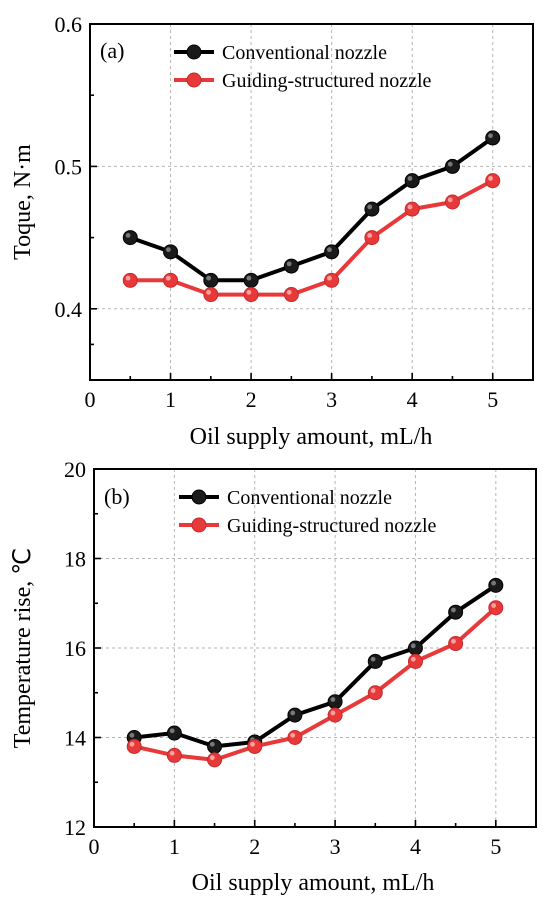 Image resolution: width=550 pixels, height=903 pixels. What do you see at coordinates (311, 209) in the screenshot?
I see `series-line-conventional` at bounding box center [311, 209].